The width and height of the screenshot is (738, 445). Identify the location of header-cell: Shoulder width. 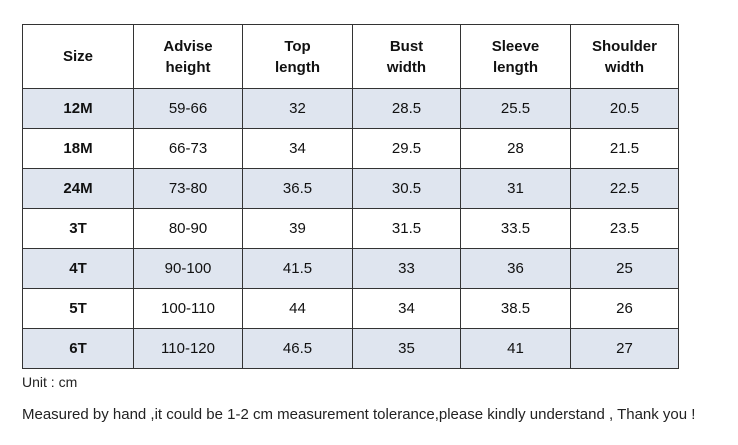
(624, 56).